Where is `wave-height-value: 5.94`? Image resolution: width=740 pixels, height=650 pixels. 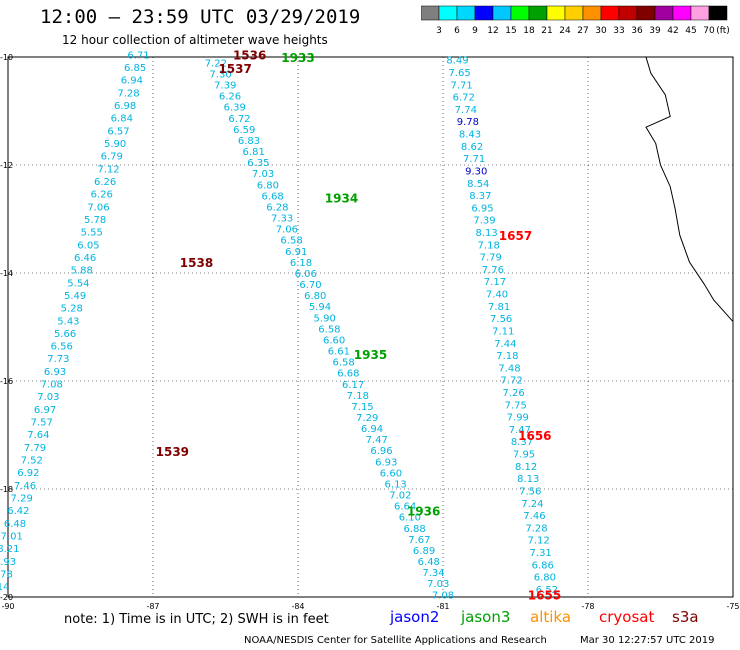 wave-height-value: 5.94 is located at coordinates (320, 307).